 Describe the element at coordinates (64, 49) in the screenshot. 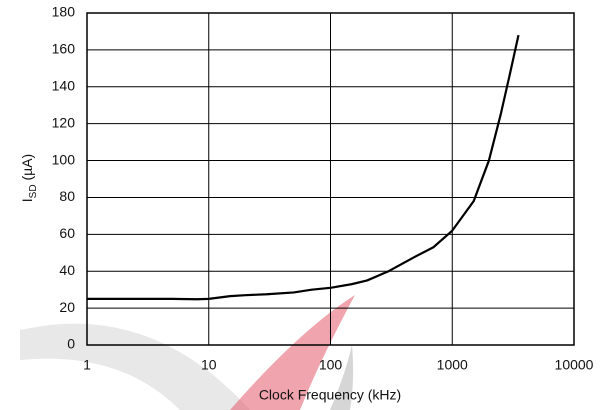

I see `y-tick-label: 160` at that location.